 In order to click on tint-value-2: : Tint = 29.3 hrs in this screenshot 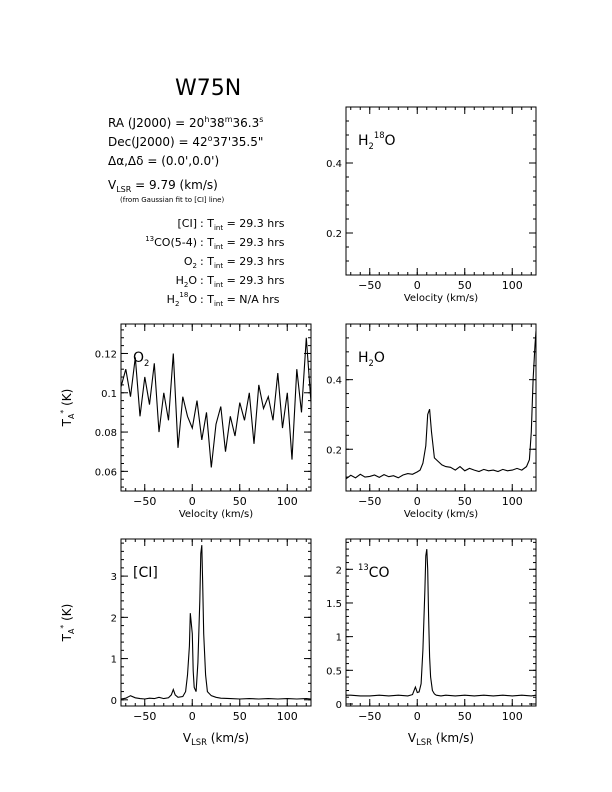, I will do `click(242, 262)`.